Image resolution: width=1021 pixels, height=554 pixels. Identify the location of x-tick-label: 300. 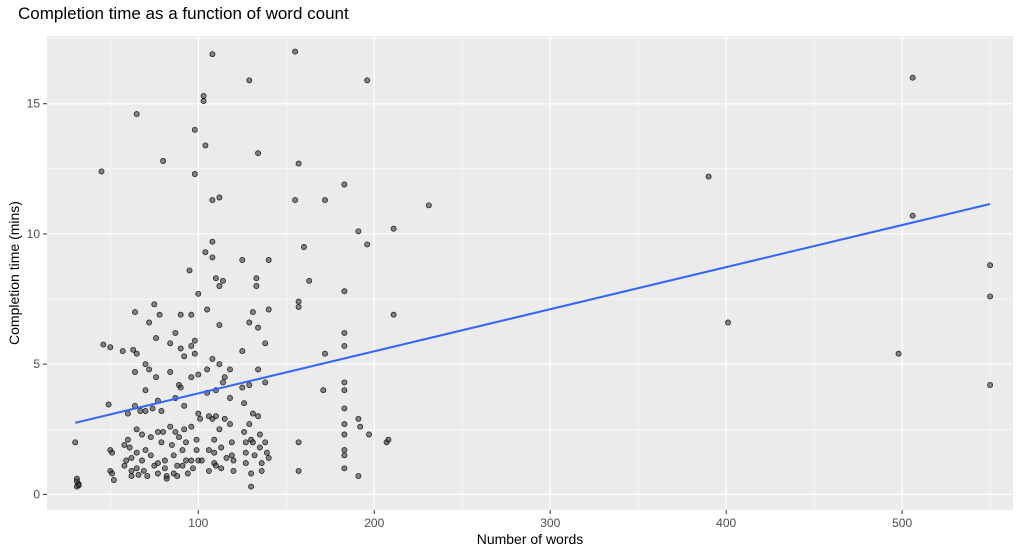
(550, 523).